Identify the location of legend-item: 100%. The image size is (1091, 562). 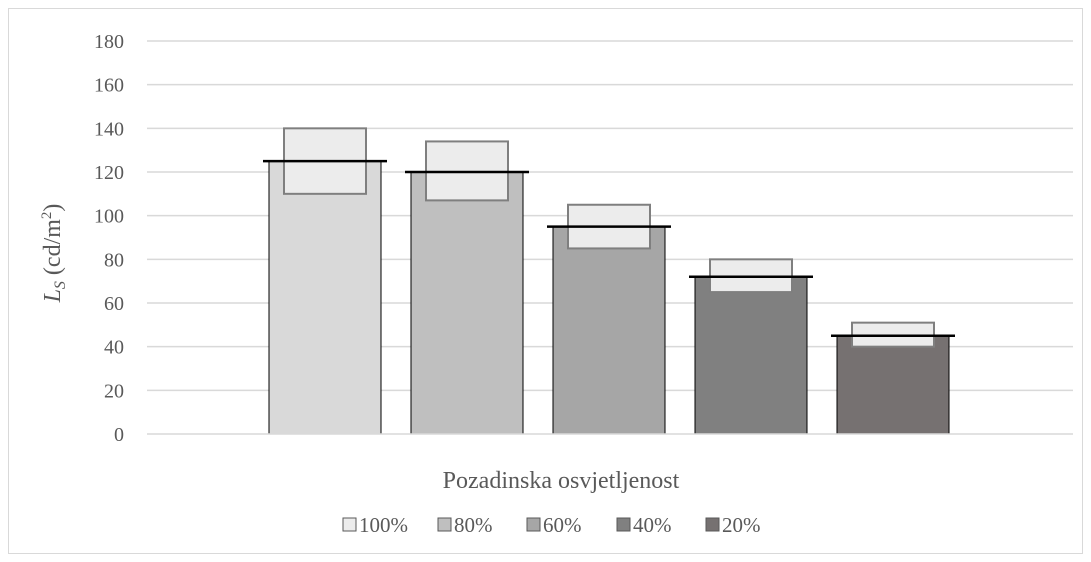
(375, 525).